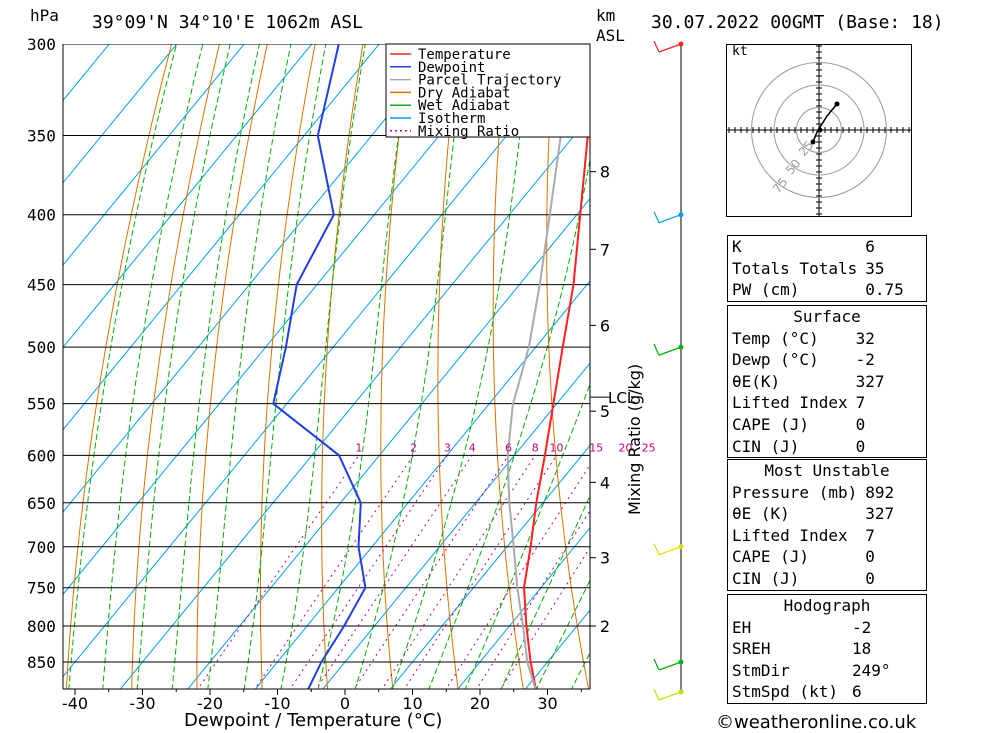 Image resolution: width=1000 pixels, height=733 pixels. Describe the element at coordinates (547, 703) in the screenshot. I see `temperature-tick-label: 30` at that location.